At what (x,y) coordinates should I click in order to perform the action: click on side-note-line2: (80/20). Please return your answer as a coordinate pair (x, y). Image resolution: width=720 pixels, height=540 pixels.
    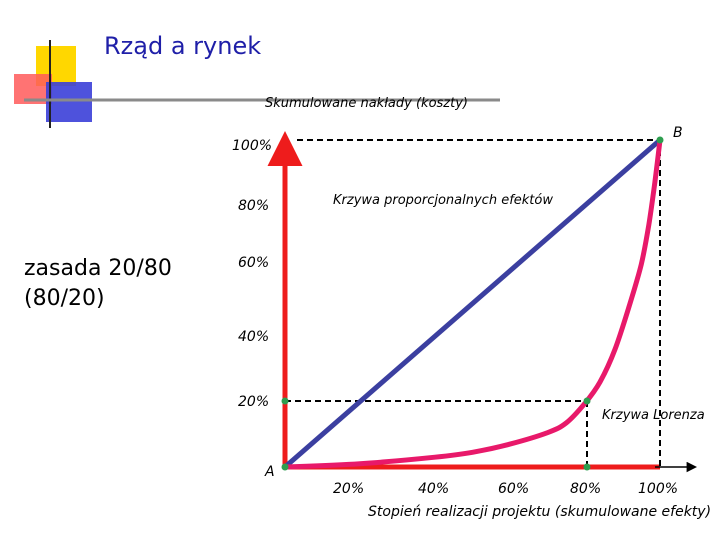
    Looking at the image, I should click on (64, 298).